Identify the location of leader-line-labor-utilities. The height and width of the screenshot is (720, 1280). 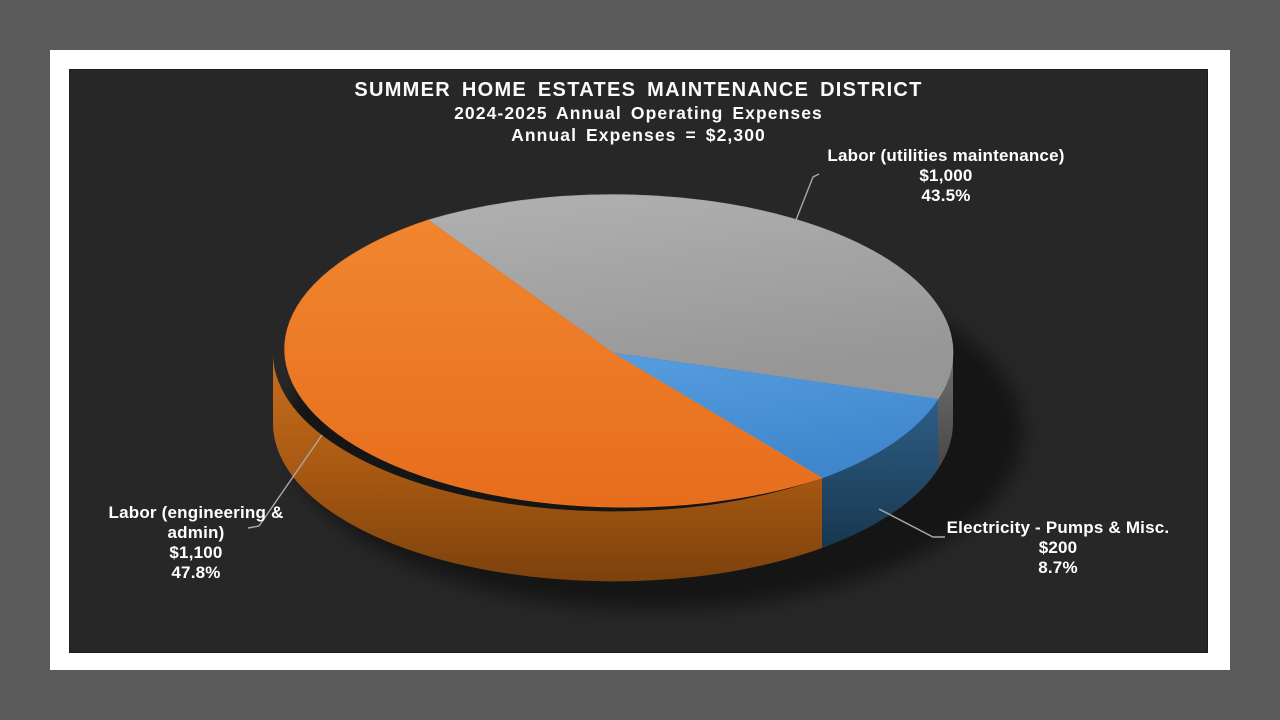
(807, 197).